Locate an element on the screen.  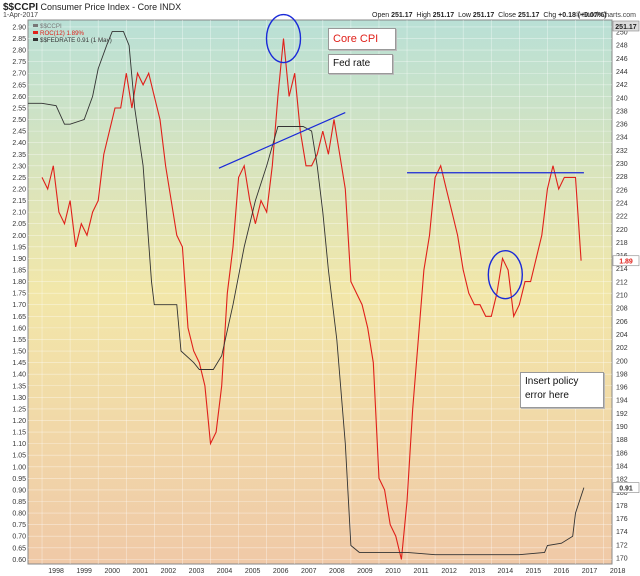
left-tick-label: 1.80 is located at coordinates (19, 282).